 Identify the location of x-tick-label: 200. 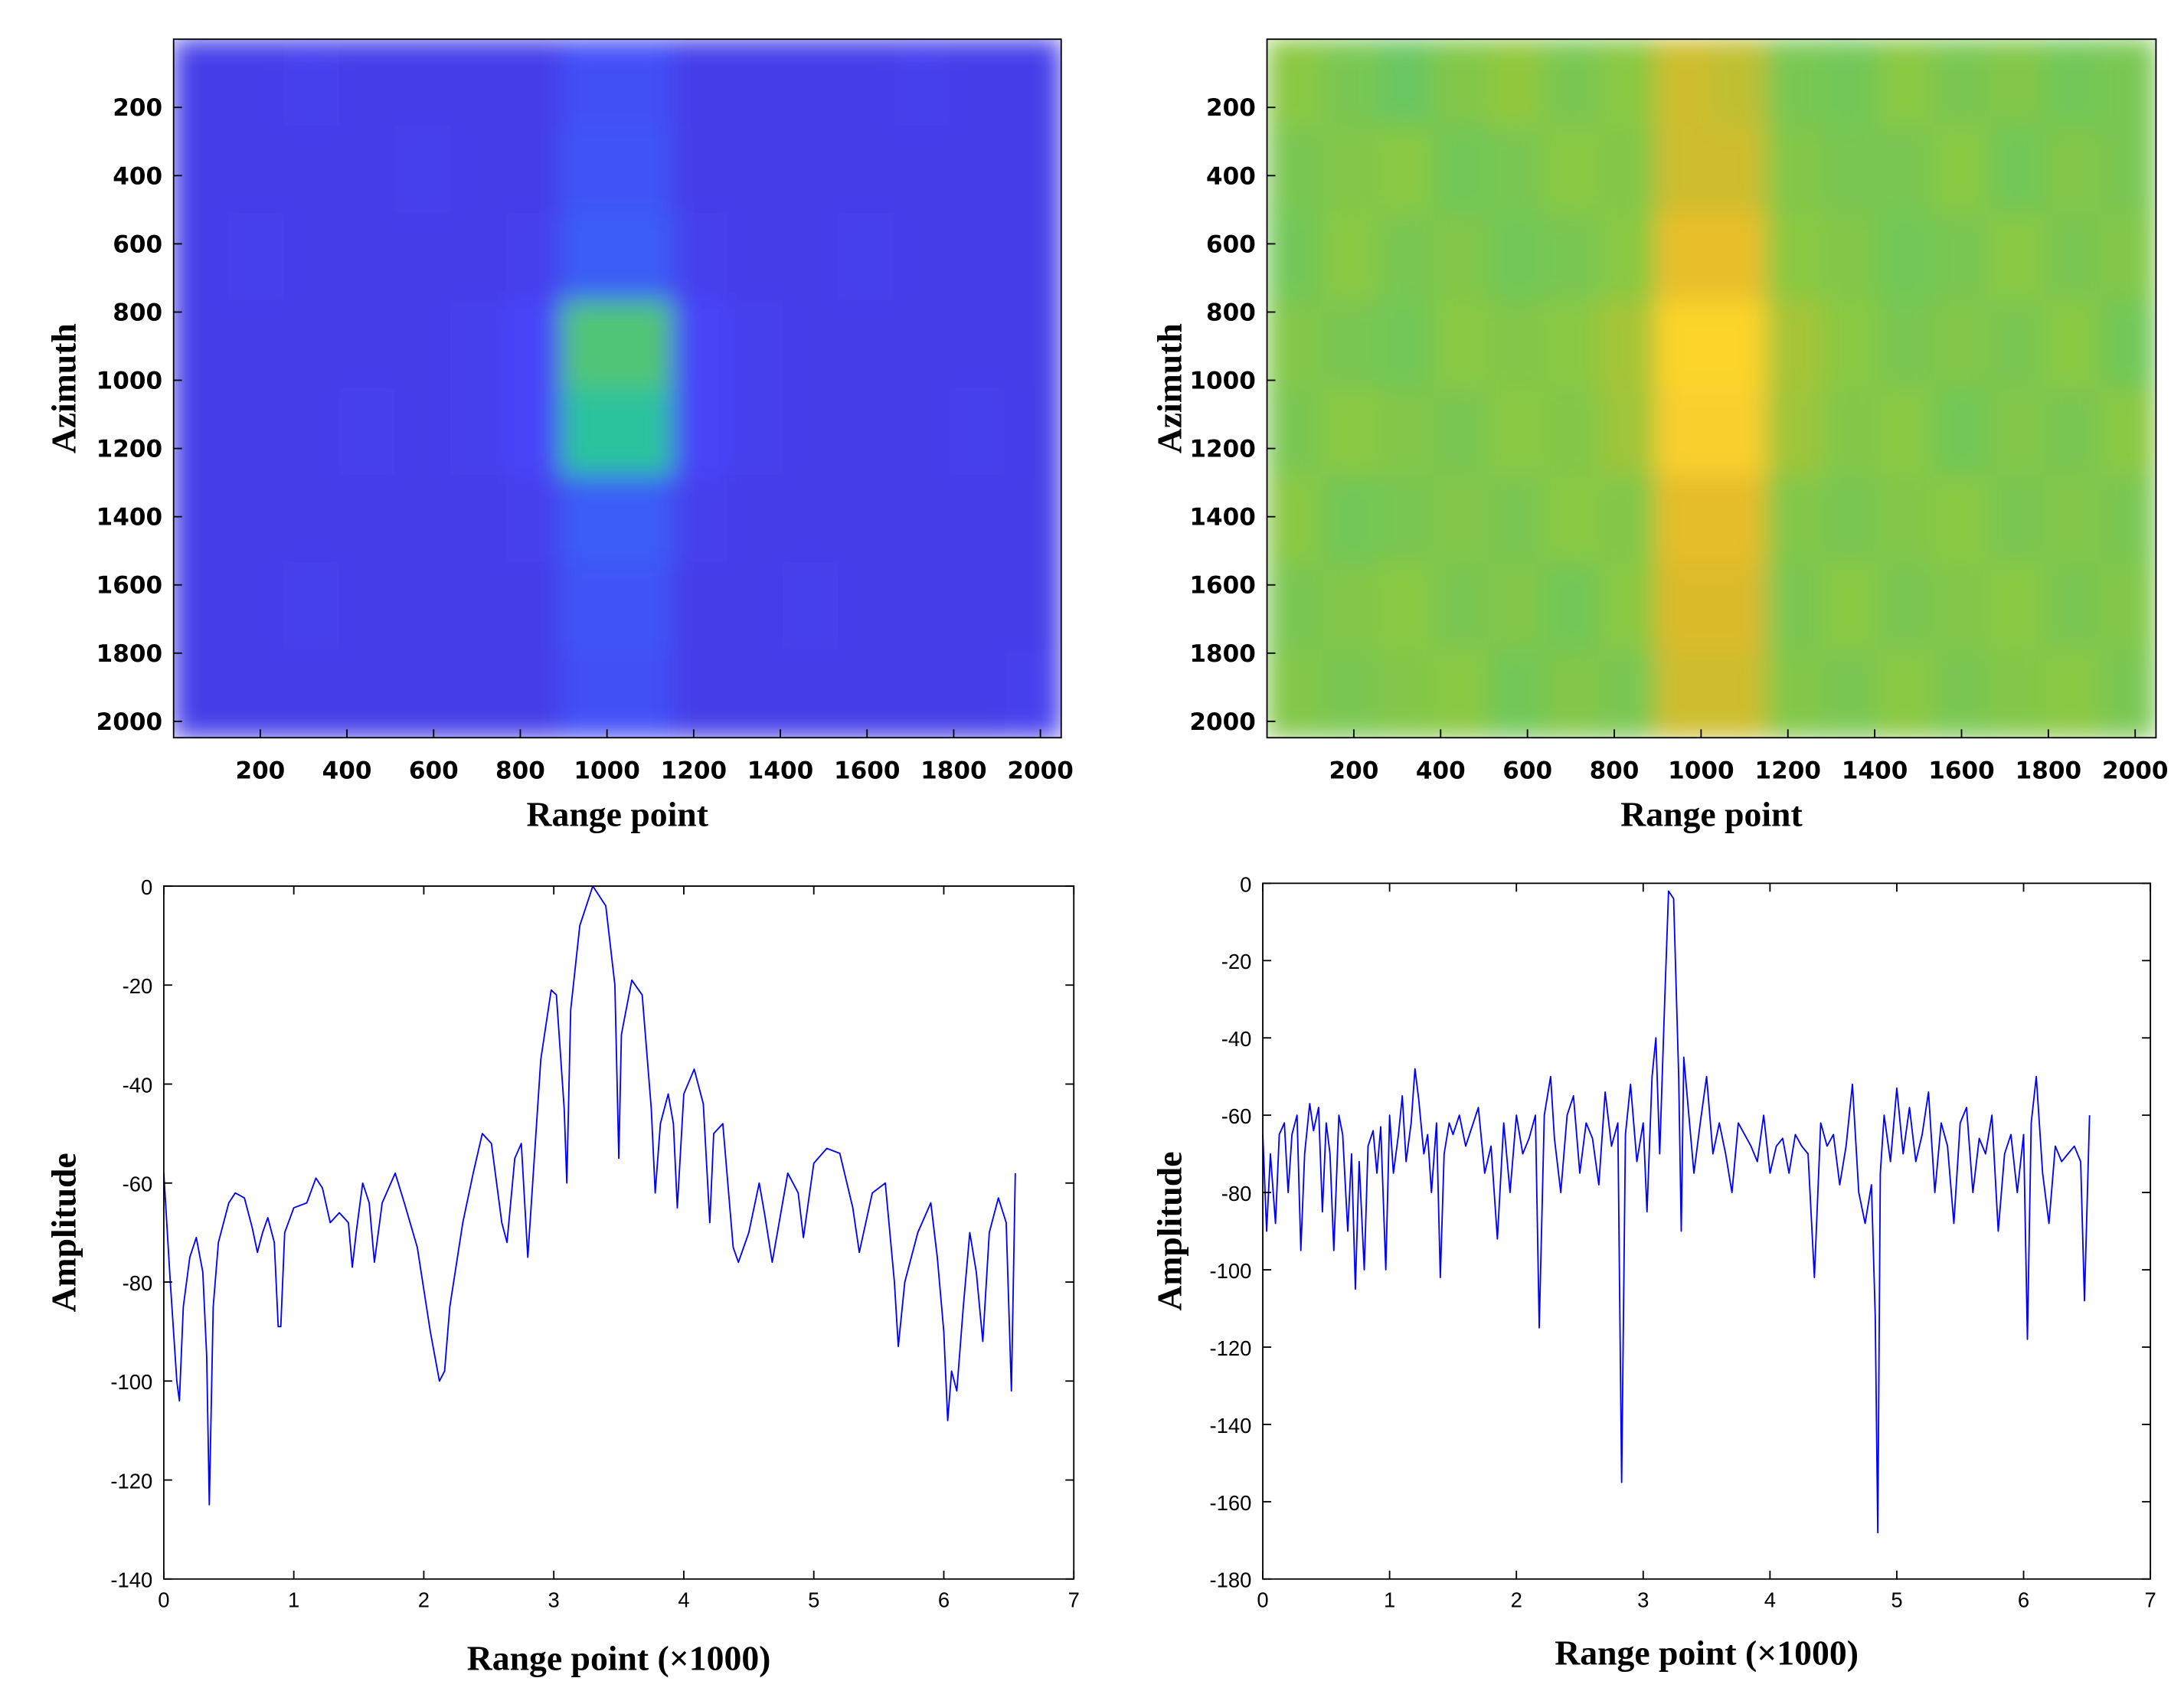
(260, 770).